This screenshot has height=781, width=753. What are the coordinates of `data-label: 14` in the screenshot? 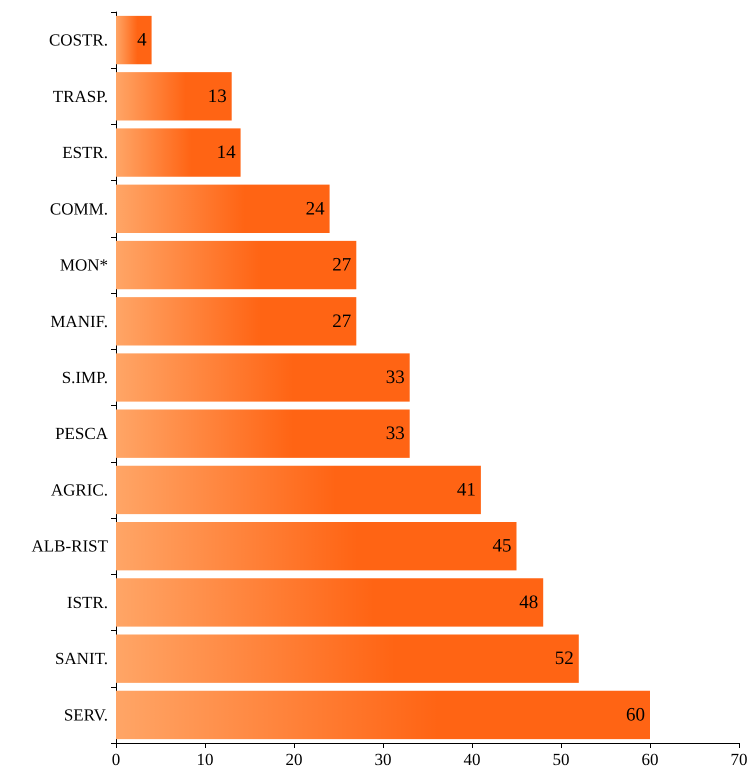 It's located at (226, 153).